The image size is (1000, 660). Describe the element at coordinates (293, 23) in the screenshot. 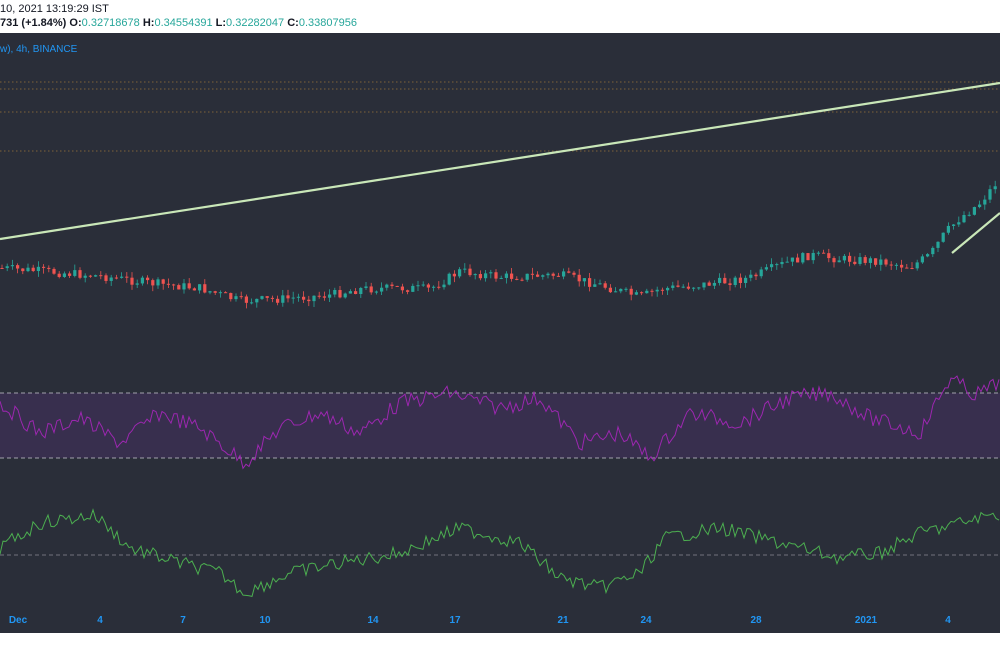

I see `close-label: C:` at that location.